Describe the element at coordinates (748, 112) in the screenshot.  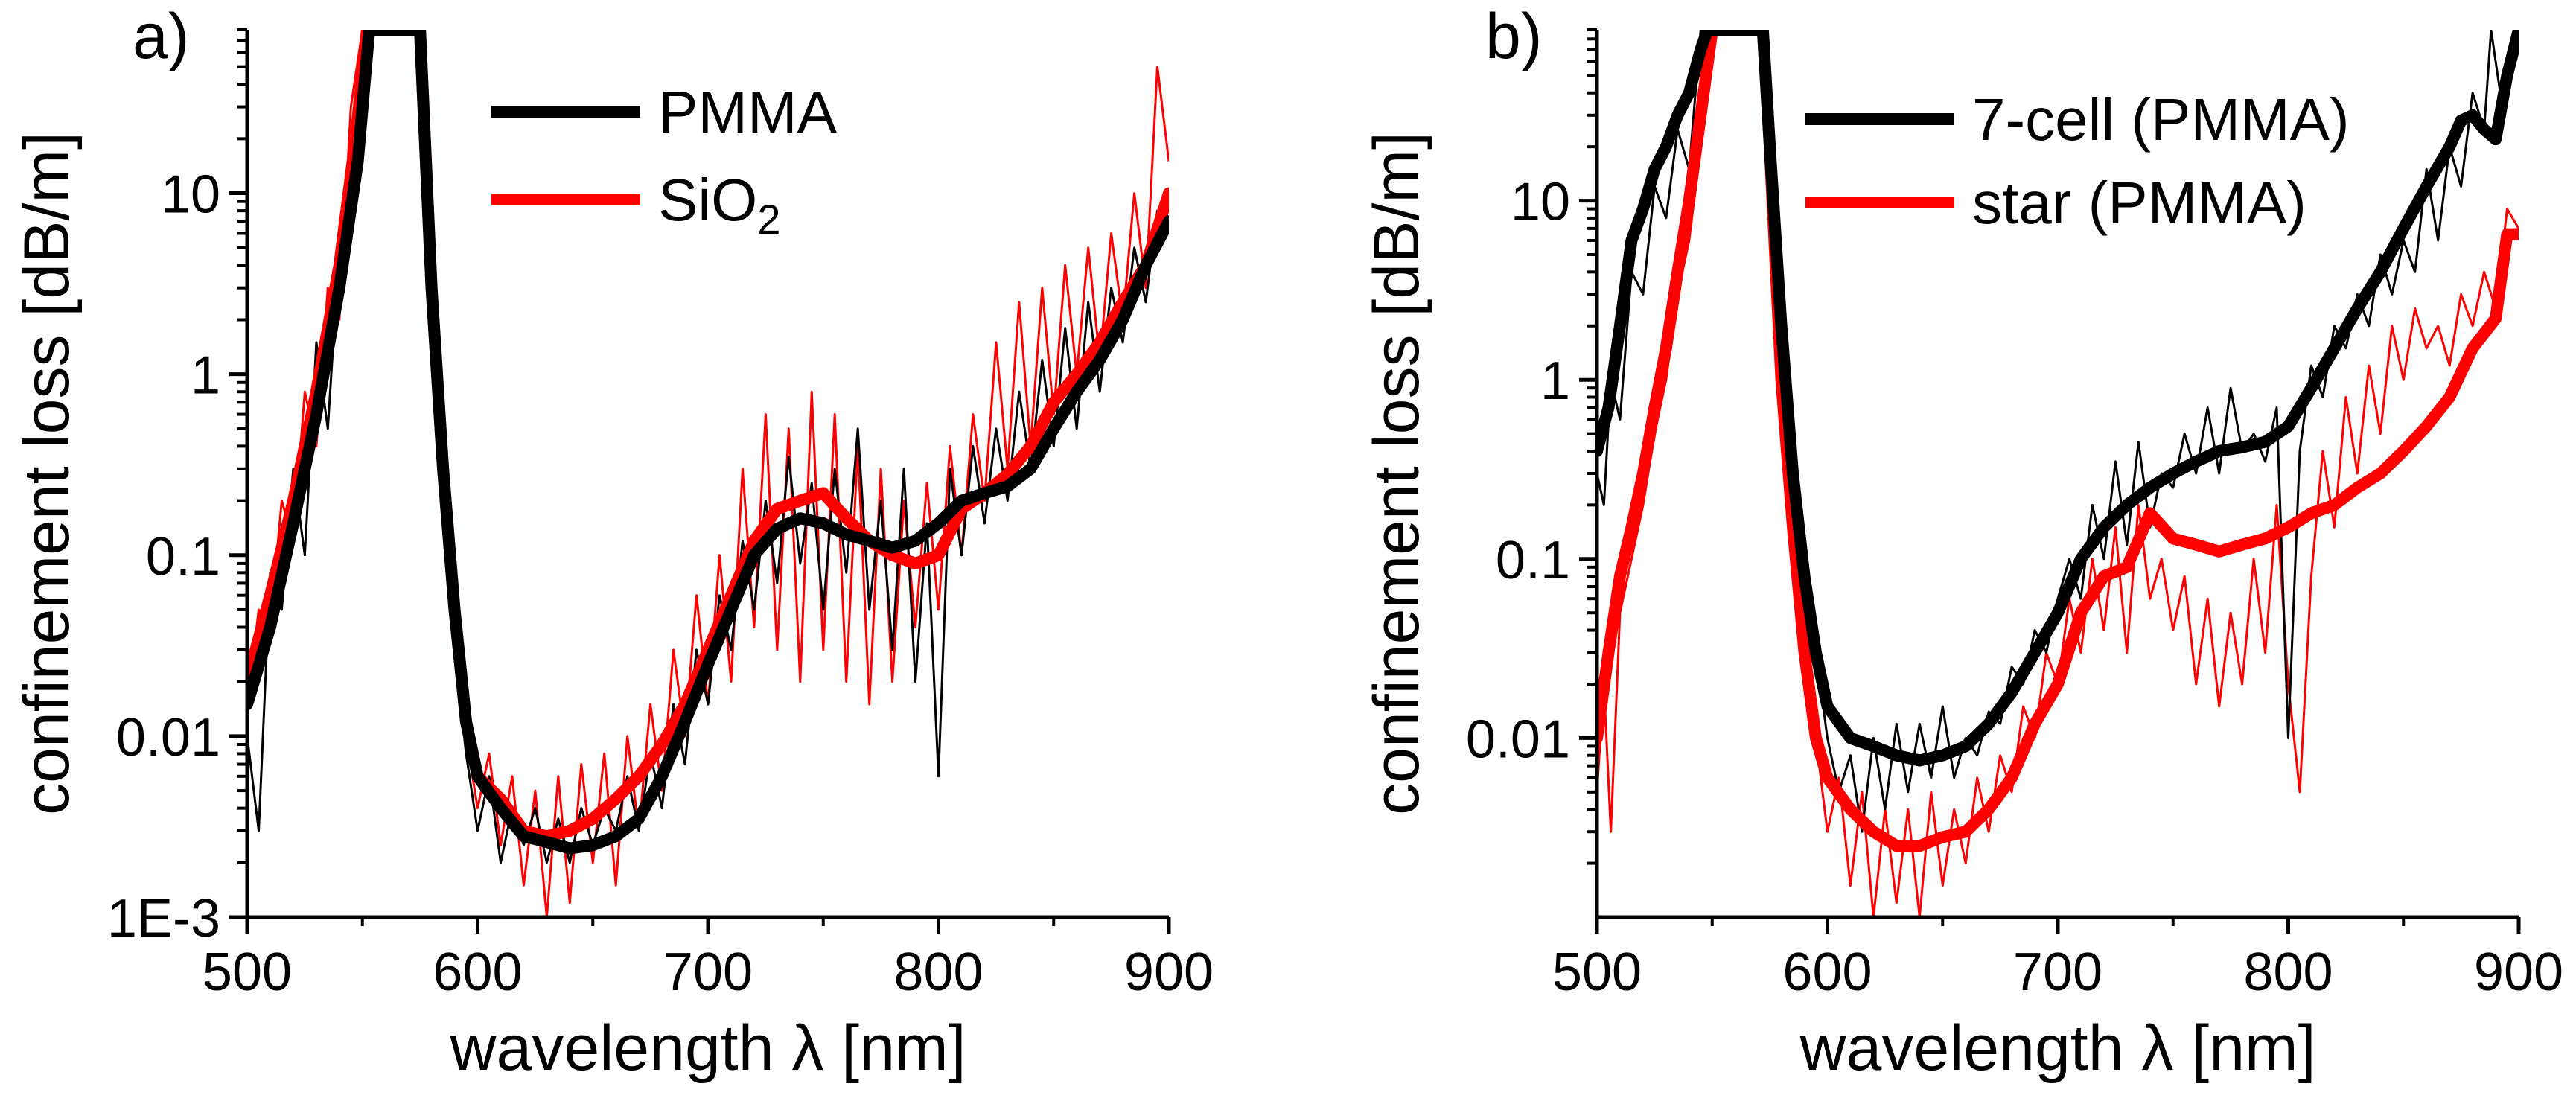
I see `legend-label-0: PMMA` at that location.